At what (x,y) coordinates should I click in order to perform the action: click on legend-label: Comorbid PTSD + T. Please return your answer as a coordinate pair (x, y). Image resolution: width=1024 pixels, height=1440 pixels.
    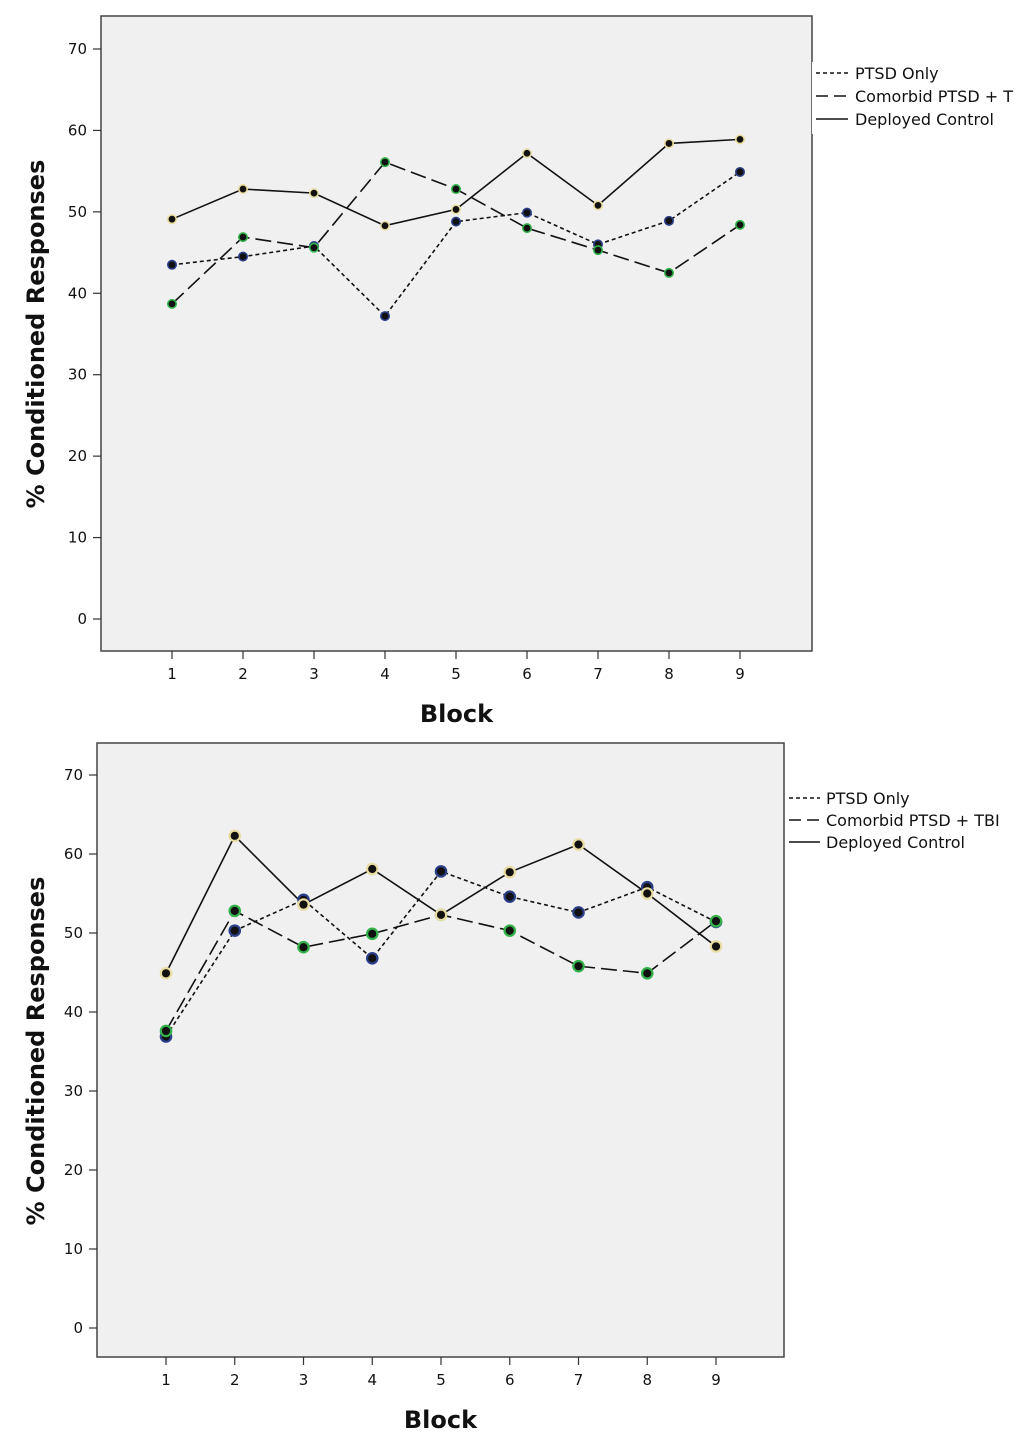
    Looking at the image, I should click on (934, 96).